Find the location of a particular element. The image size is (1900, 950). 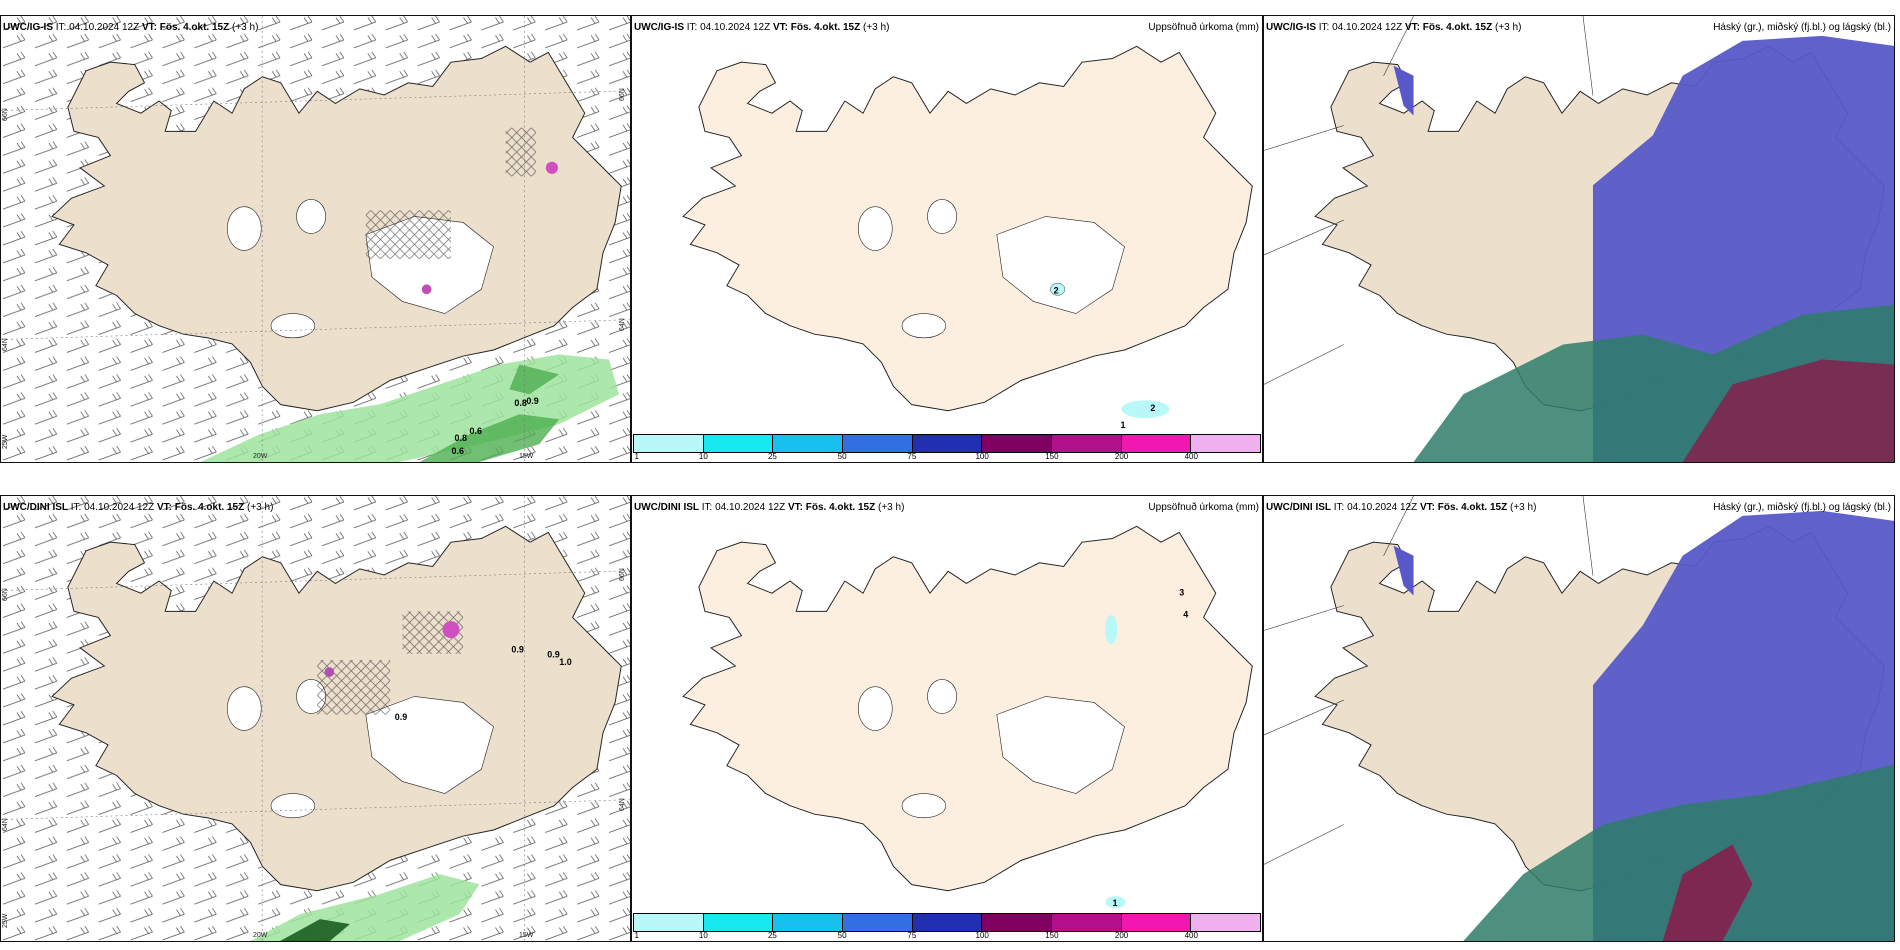

contour-label: 4 is located at coordinates (1185, 614).